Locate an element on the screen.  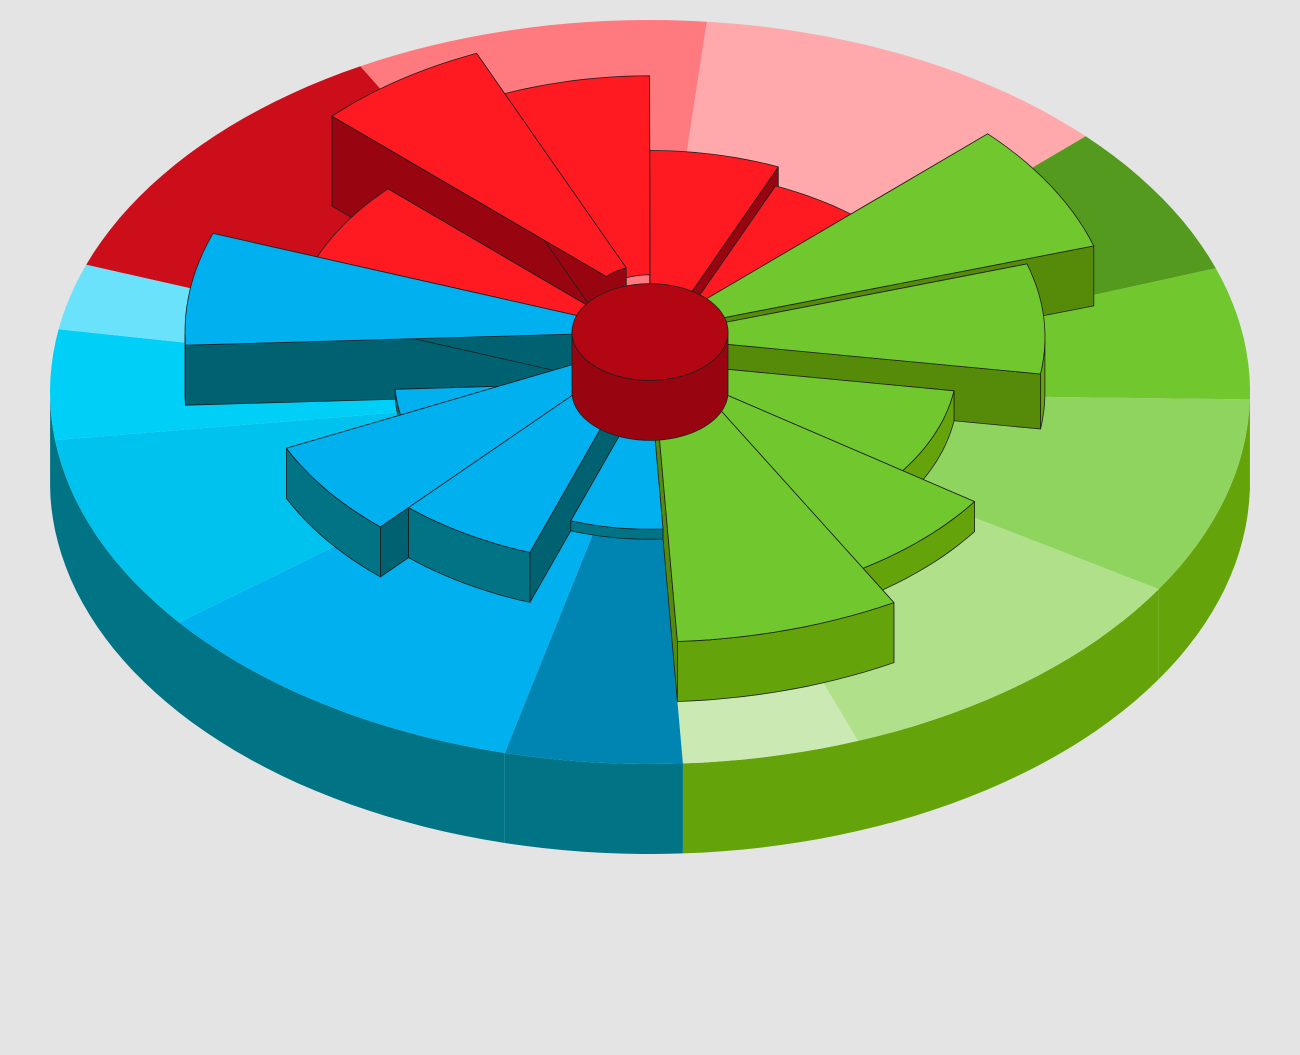
sector-14-side is located at coordinates (185, 370).